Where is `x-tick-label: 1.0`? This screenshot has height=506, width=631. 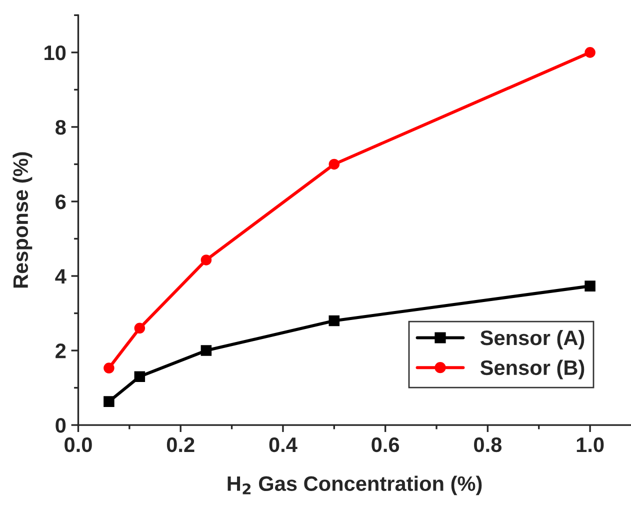 x-tick-label: 1.0 is located at coordinates (590, 444).